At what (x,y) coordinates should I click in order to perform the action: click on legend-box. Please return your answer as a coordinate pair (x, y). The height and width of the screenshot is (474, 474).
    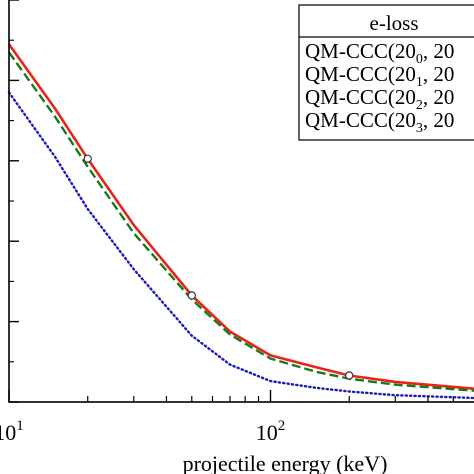
    Looking at the image, I should click on (386, 72).